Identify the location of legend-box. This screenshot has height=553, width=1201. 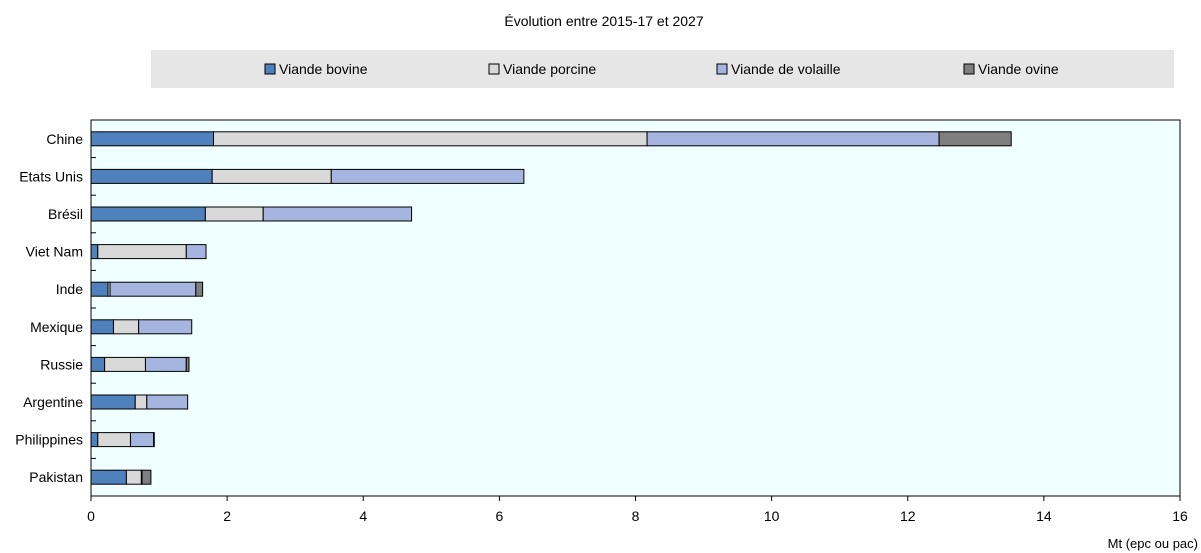
(662, 69).